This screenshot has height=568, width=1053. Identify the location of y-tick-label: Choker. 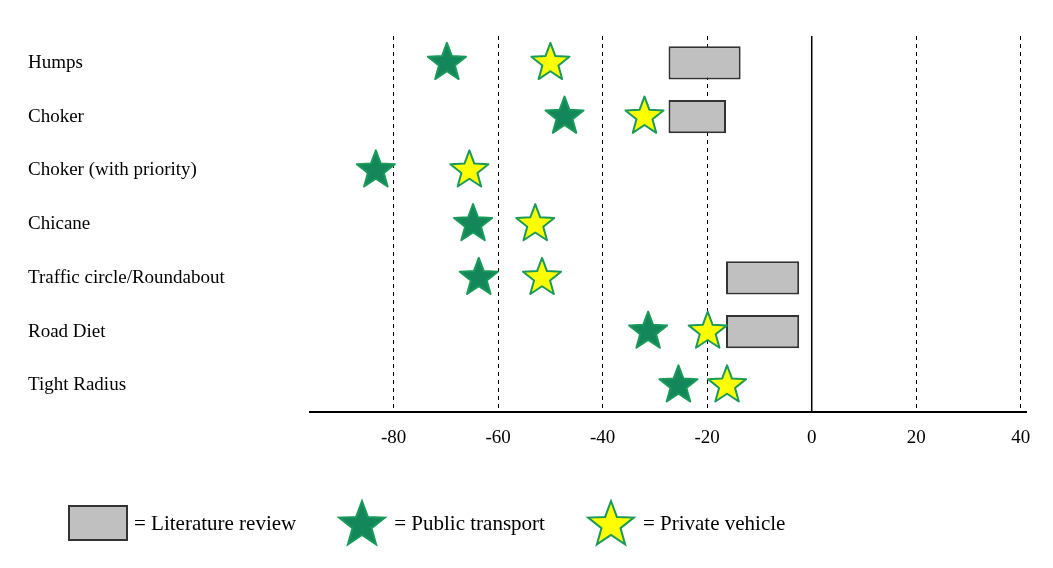
(56, 115).